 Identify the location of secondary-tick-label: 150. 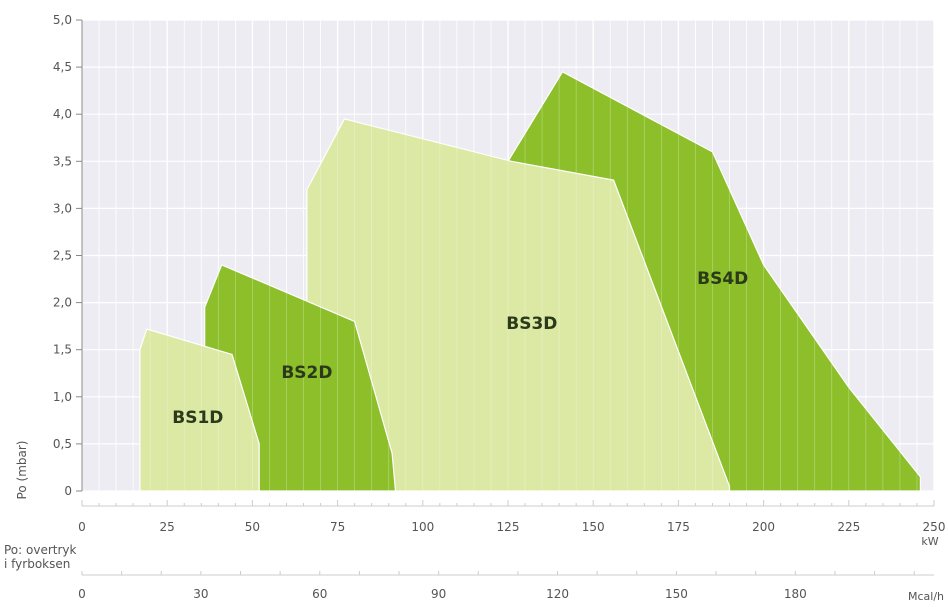
(676, 594).